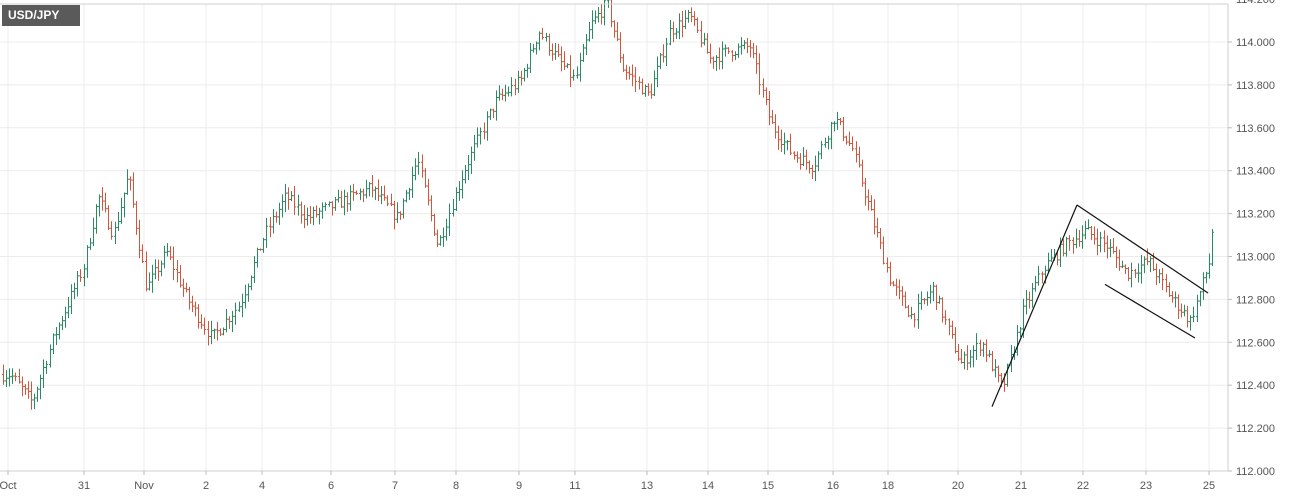  What do you see at coordinates (41, 15) in the screenshot?
I see `symbol-label: USD/JPY` at bounding box center [41, 15].